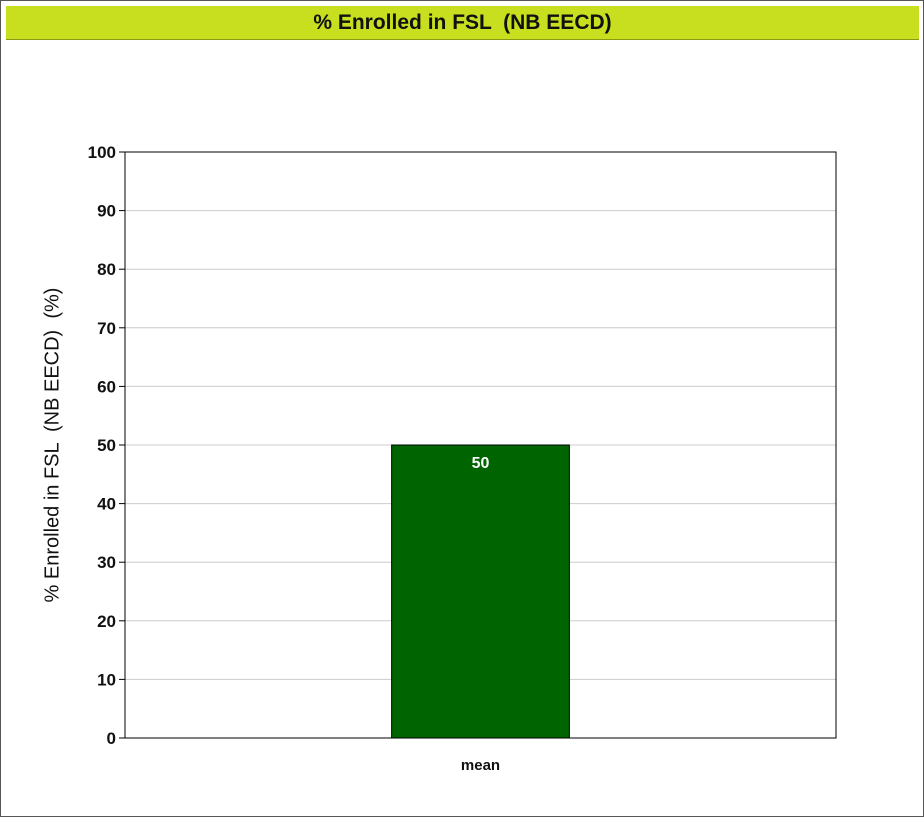 The height and width of the screenshot is (822, 924). Describe the element at coordinates (106, 621) in the screenshot. I see `y-tick-label: 20` at that location.